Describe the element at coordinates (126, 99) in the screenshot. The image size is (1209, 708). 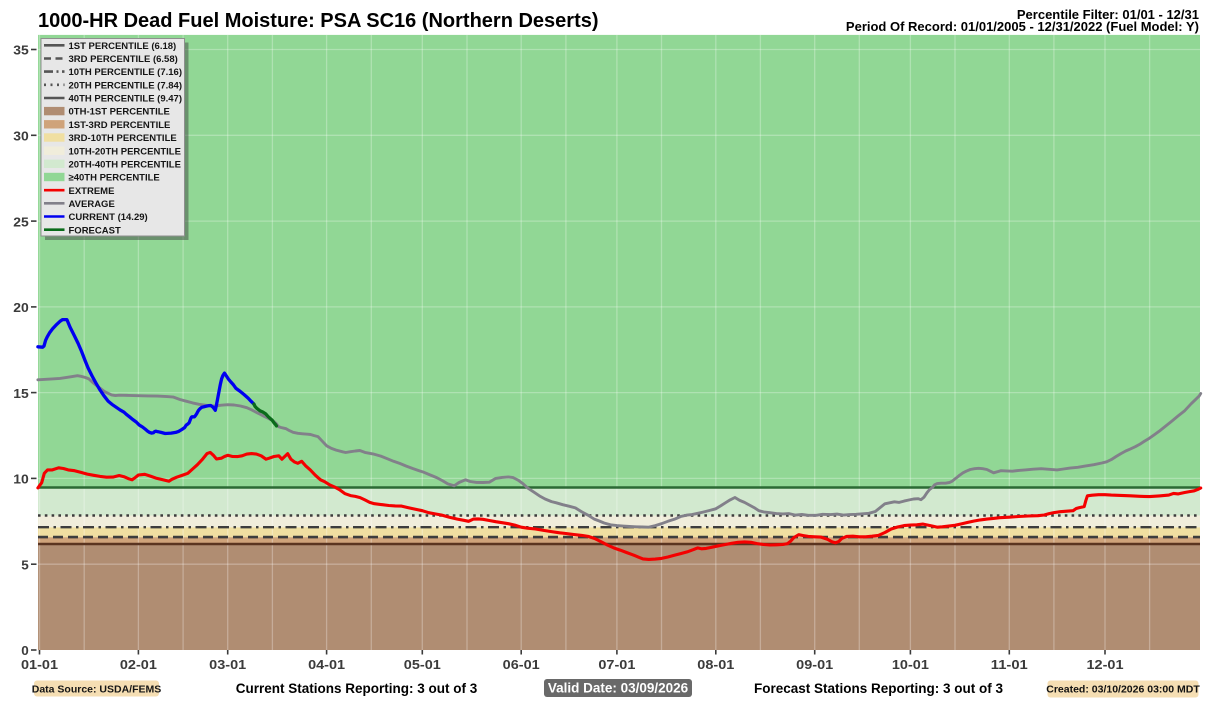
I see `svg-text: 40TH PERCENTILE (9.47)` at that location.